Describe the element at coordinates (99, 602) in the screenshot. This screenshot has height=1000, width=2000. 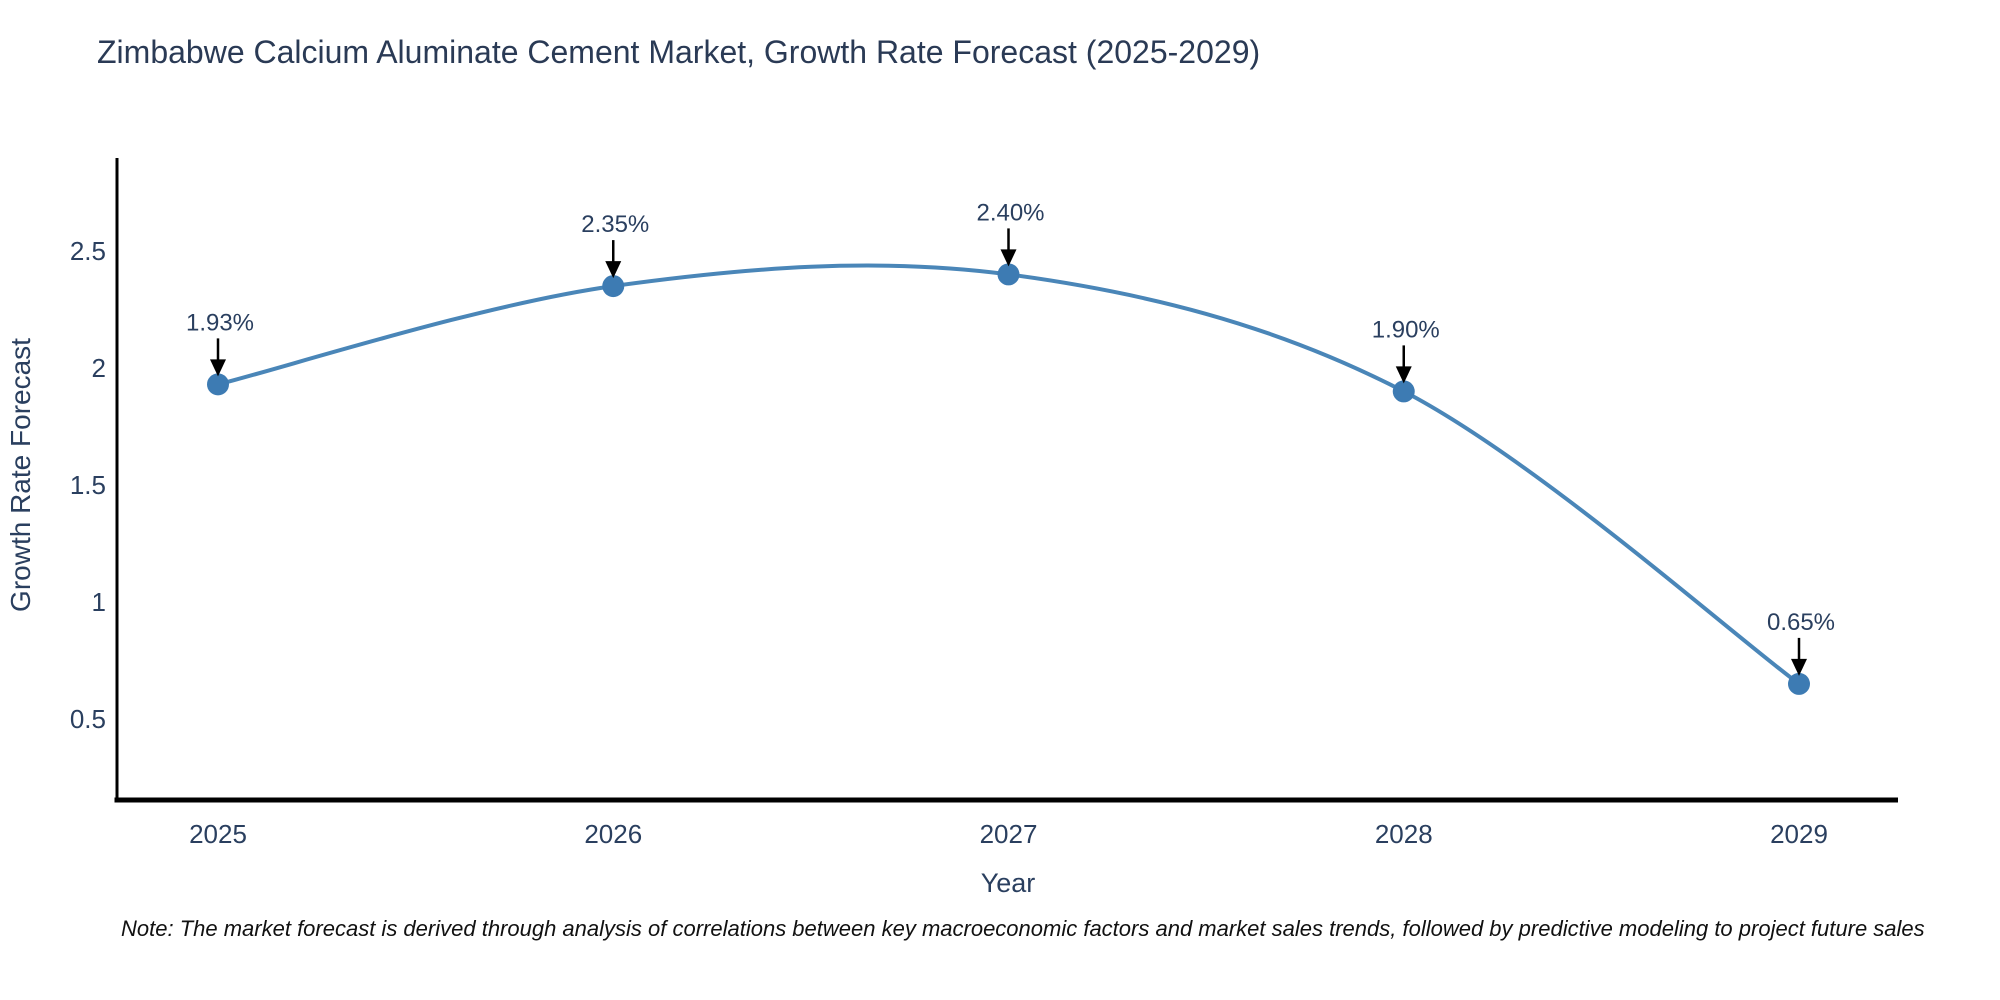
I see `y-tick-label: 1` at that location.